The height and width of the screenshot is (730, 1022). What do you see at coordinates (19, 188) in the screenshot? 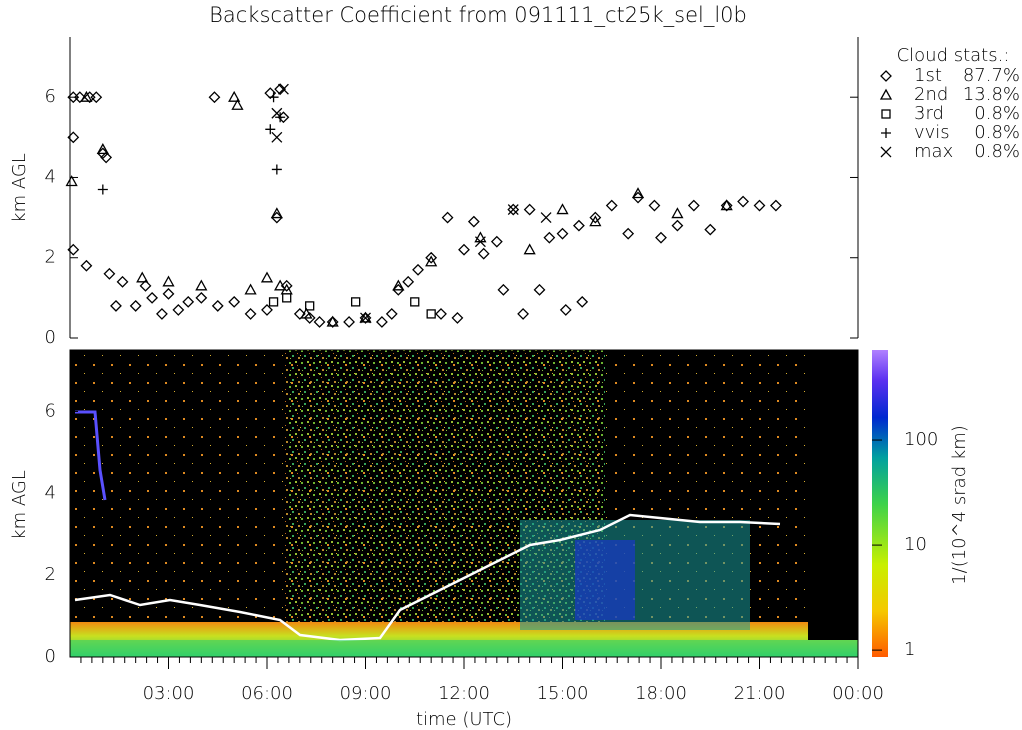
I see `y-axis-label: km AGL` at bounding box center [19, 188].